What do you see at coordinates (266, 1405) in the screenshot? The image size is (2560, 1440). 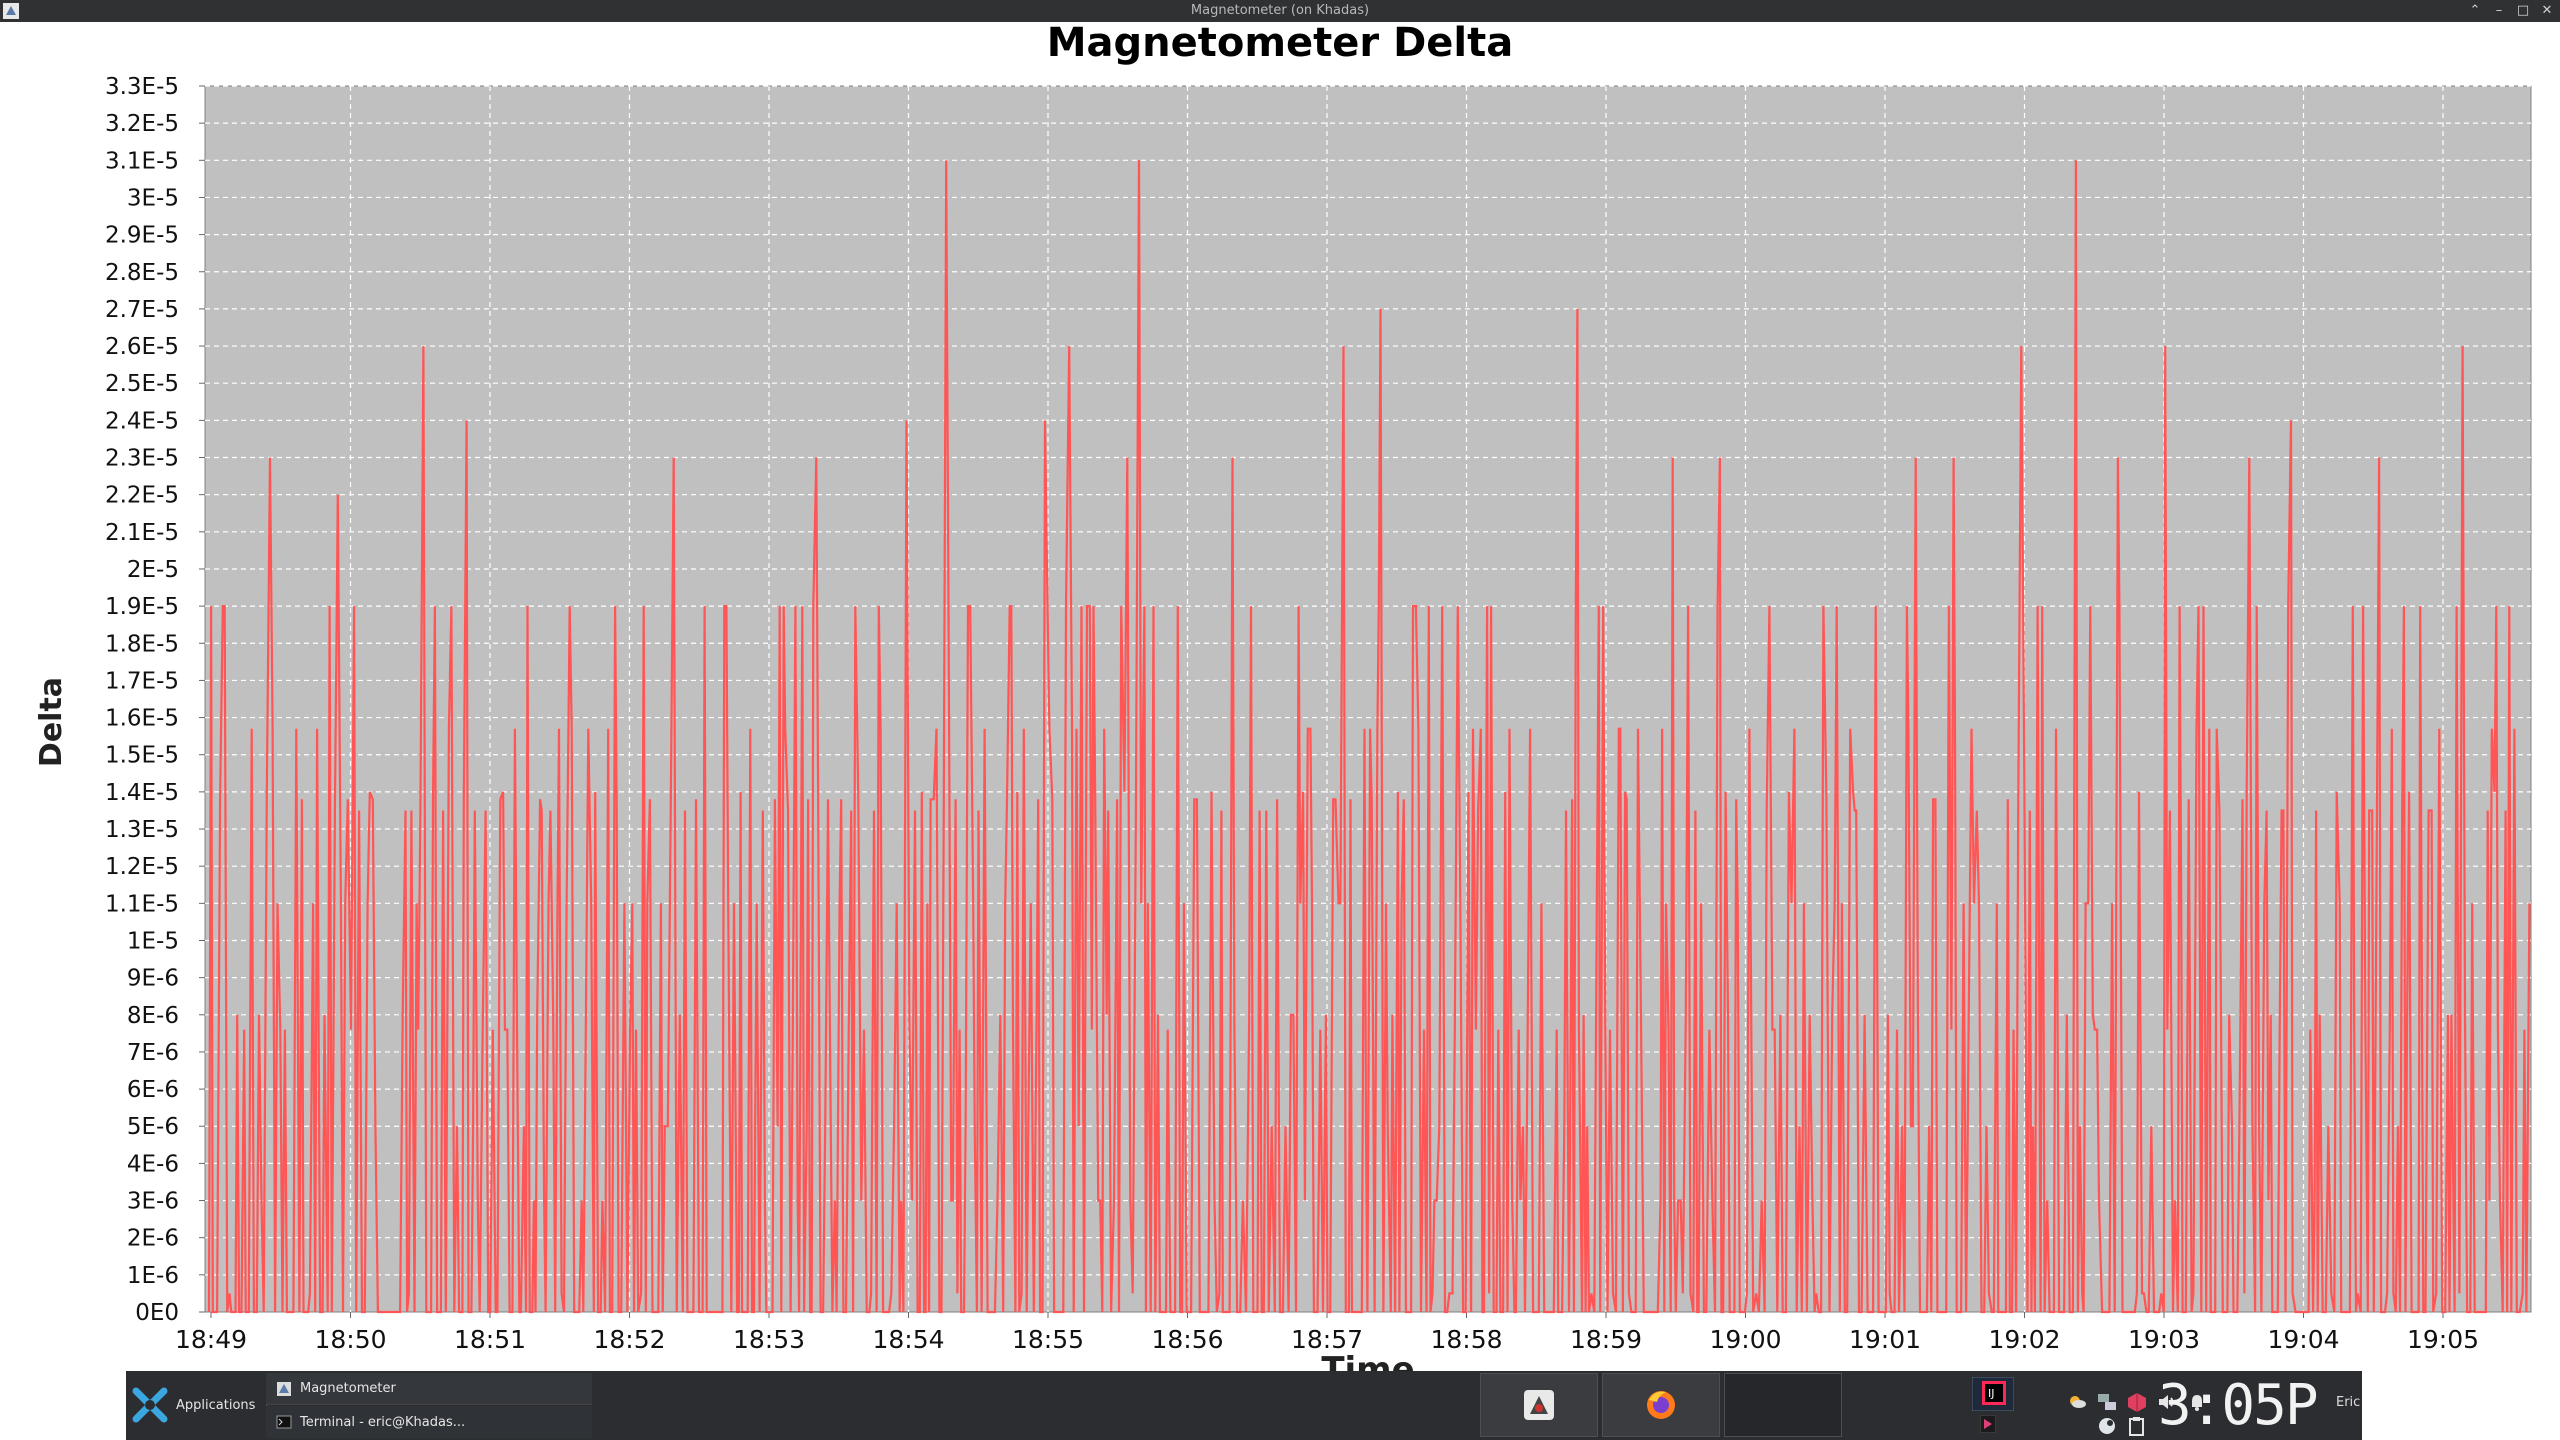 I see `taskbar-separator` at bounding box center [266, 1405].